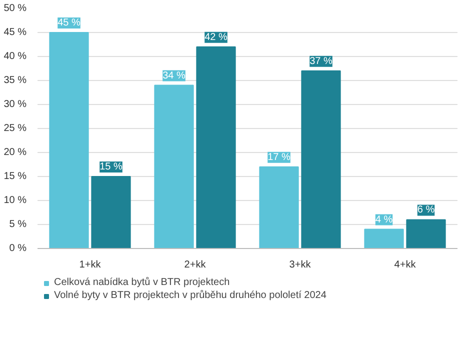  I want to click on legend-label: Volné byty v BTR projektech v průběhu druhého pololetí 2024, so click(190, 295).